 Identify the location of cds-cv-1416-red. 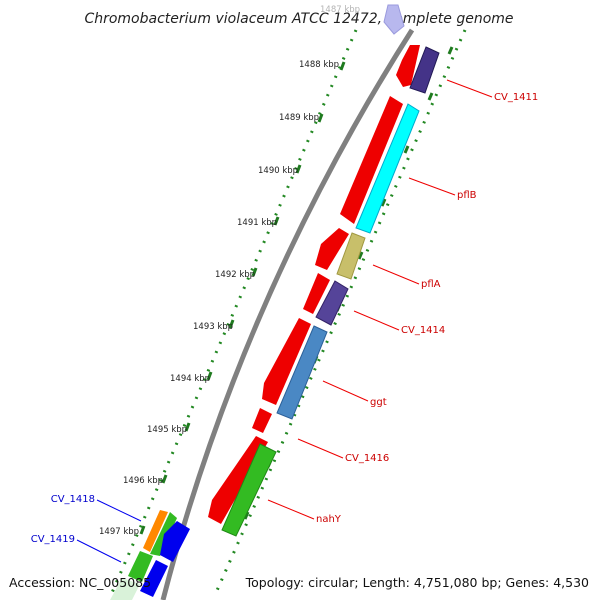
(262, 420).